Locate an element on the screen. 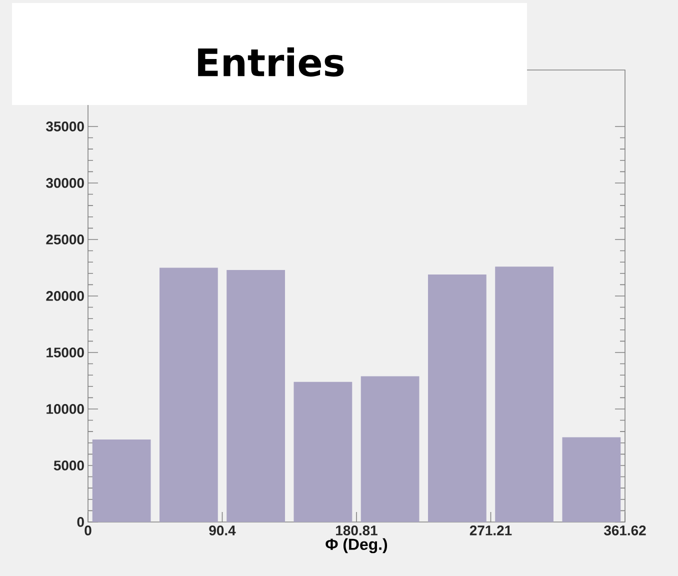 This screenshot has height=576, width=678. y-tick-label: 10000 is located at coordinates (65, 409).